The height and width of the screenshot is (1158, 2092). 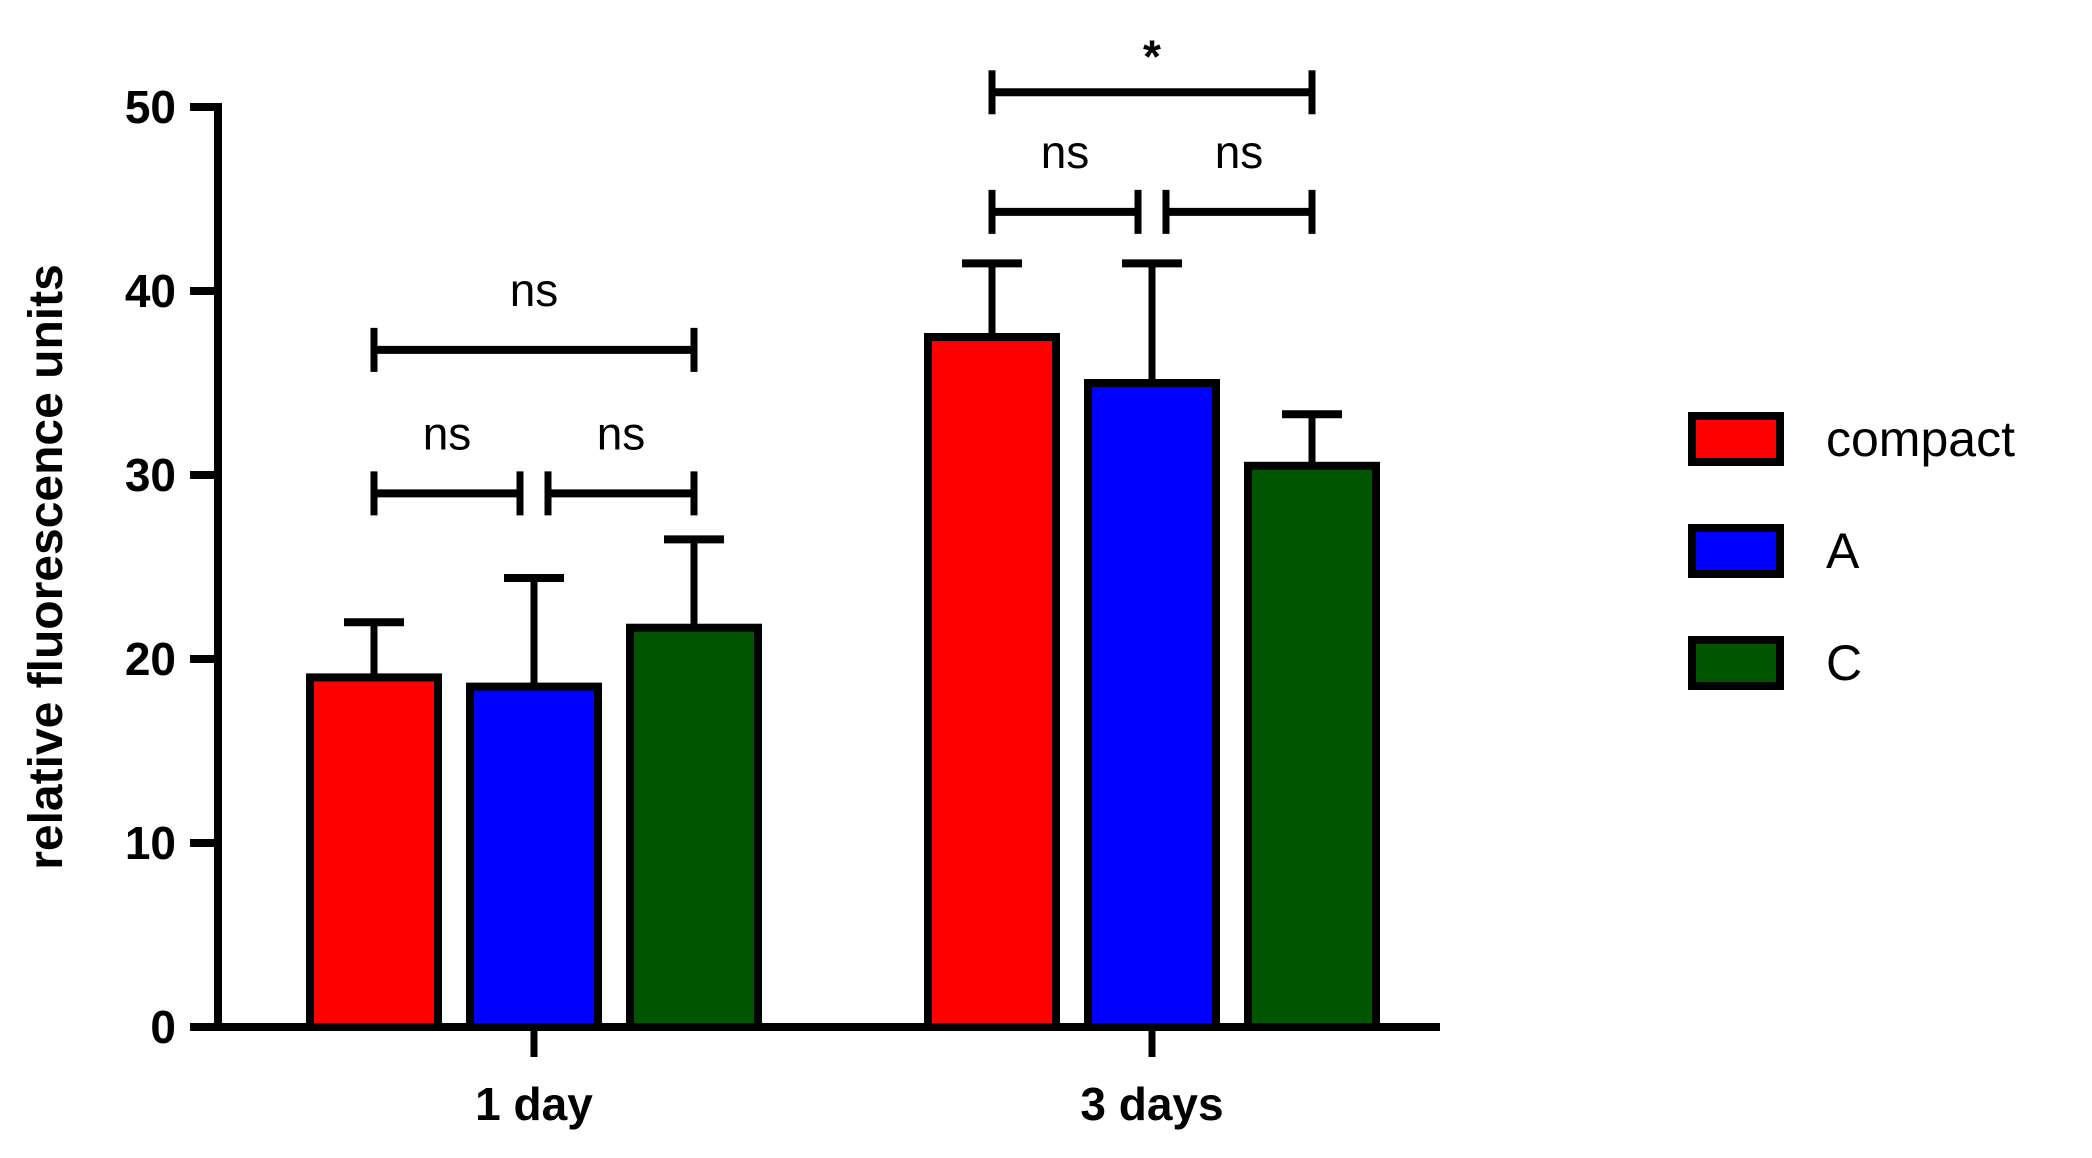 What do you see at coordinates (1736, 663) in the screenshot?
I see `legend-swatch-c` at bounding box center [1736, 663].